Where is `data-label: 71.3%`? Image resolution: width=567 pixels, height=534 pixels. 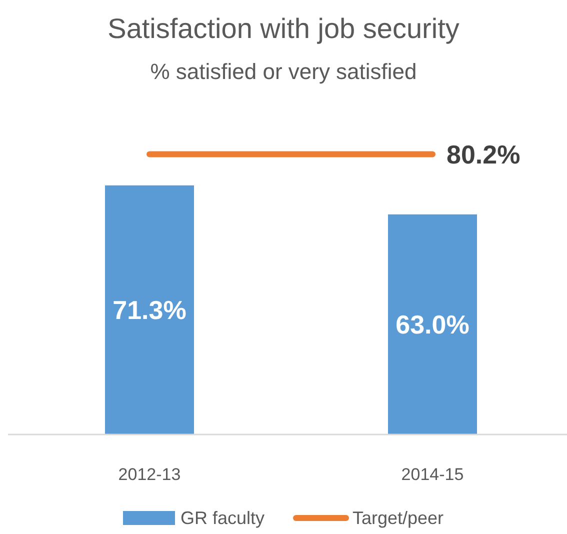
data-label: 71.3% is located at coordinates (149, 310).